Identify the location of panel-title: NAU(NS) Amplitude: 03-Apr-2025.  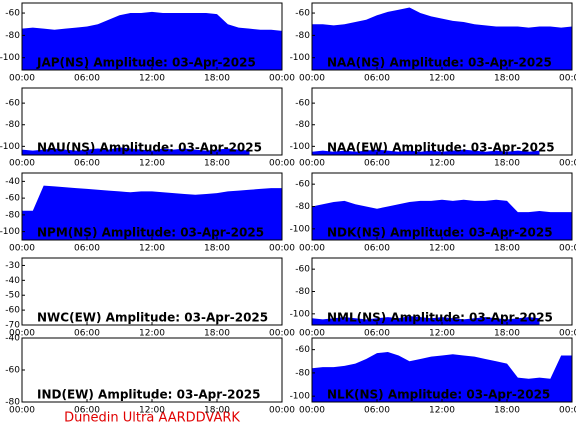
(149, 148).